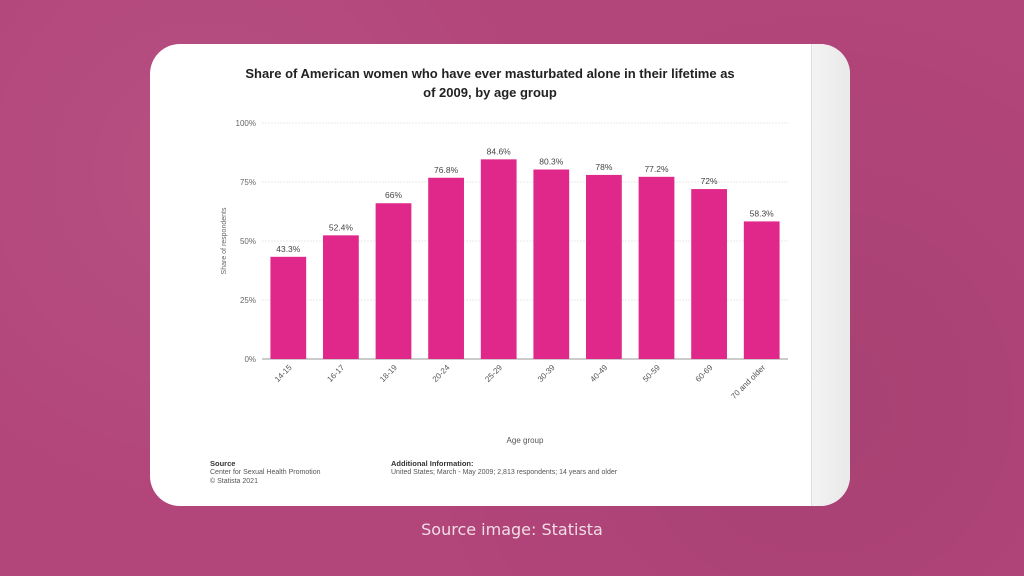  What do you see at coordinates (512, 529) in the screenshot?
I see `source-caption: Source image: Statista` at bounding box center [512, 529].